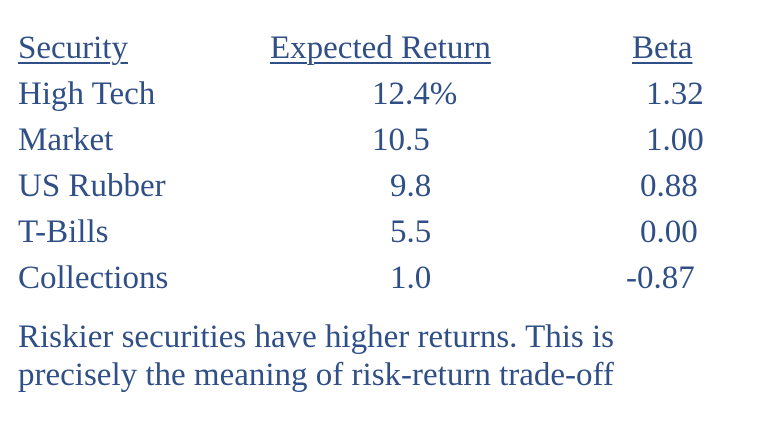  Describe the element at coordinates (380, 48) in the screenshot. I see `header-expected-return: Expected Return` at that location.